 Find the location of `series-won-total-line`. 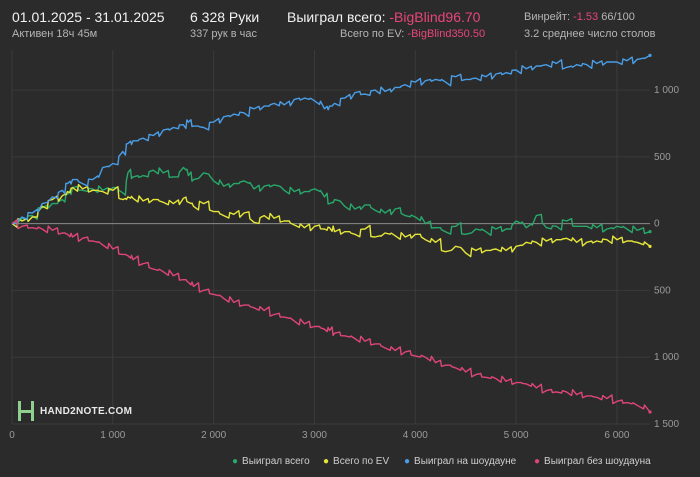

series-won-total-line is located at coordinates (331, 201).